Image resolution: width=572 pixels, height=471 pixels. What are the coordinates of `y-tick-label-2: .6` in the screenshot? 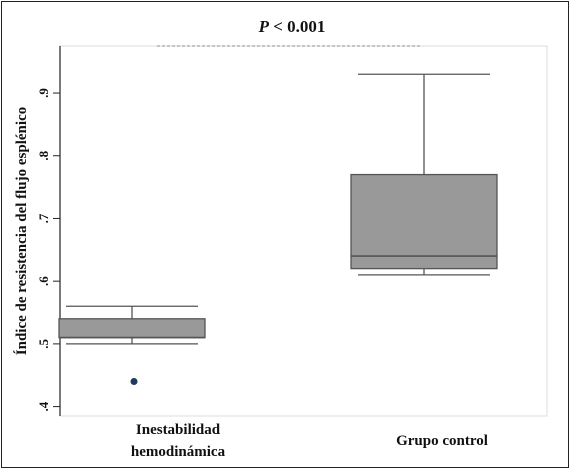 It's located at (43, 281).